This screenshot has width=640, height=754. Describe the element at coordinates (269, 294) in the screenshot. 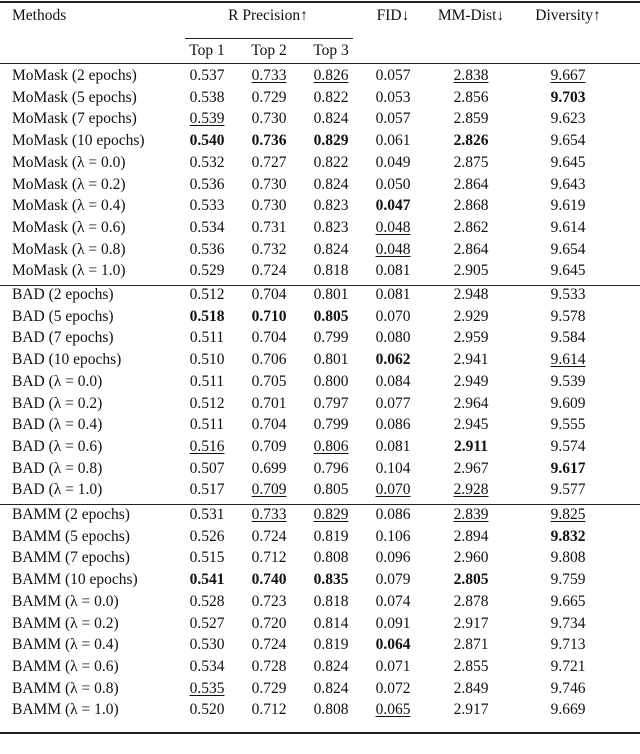

I see `cell-top2: 0.704` at that location.